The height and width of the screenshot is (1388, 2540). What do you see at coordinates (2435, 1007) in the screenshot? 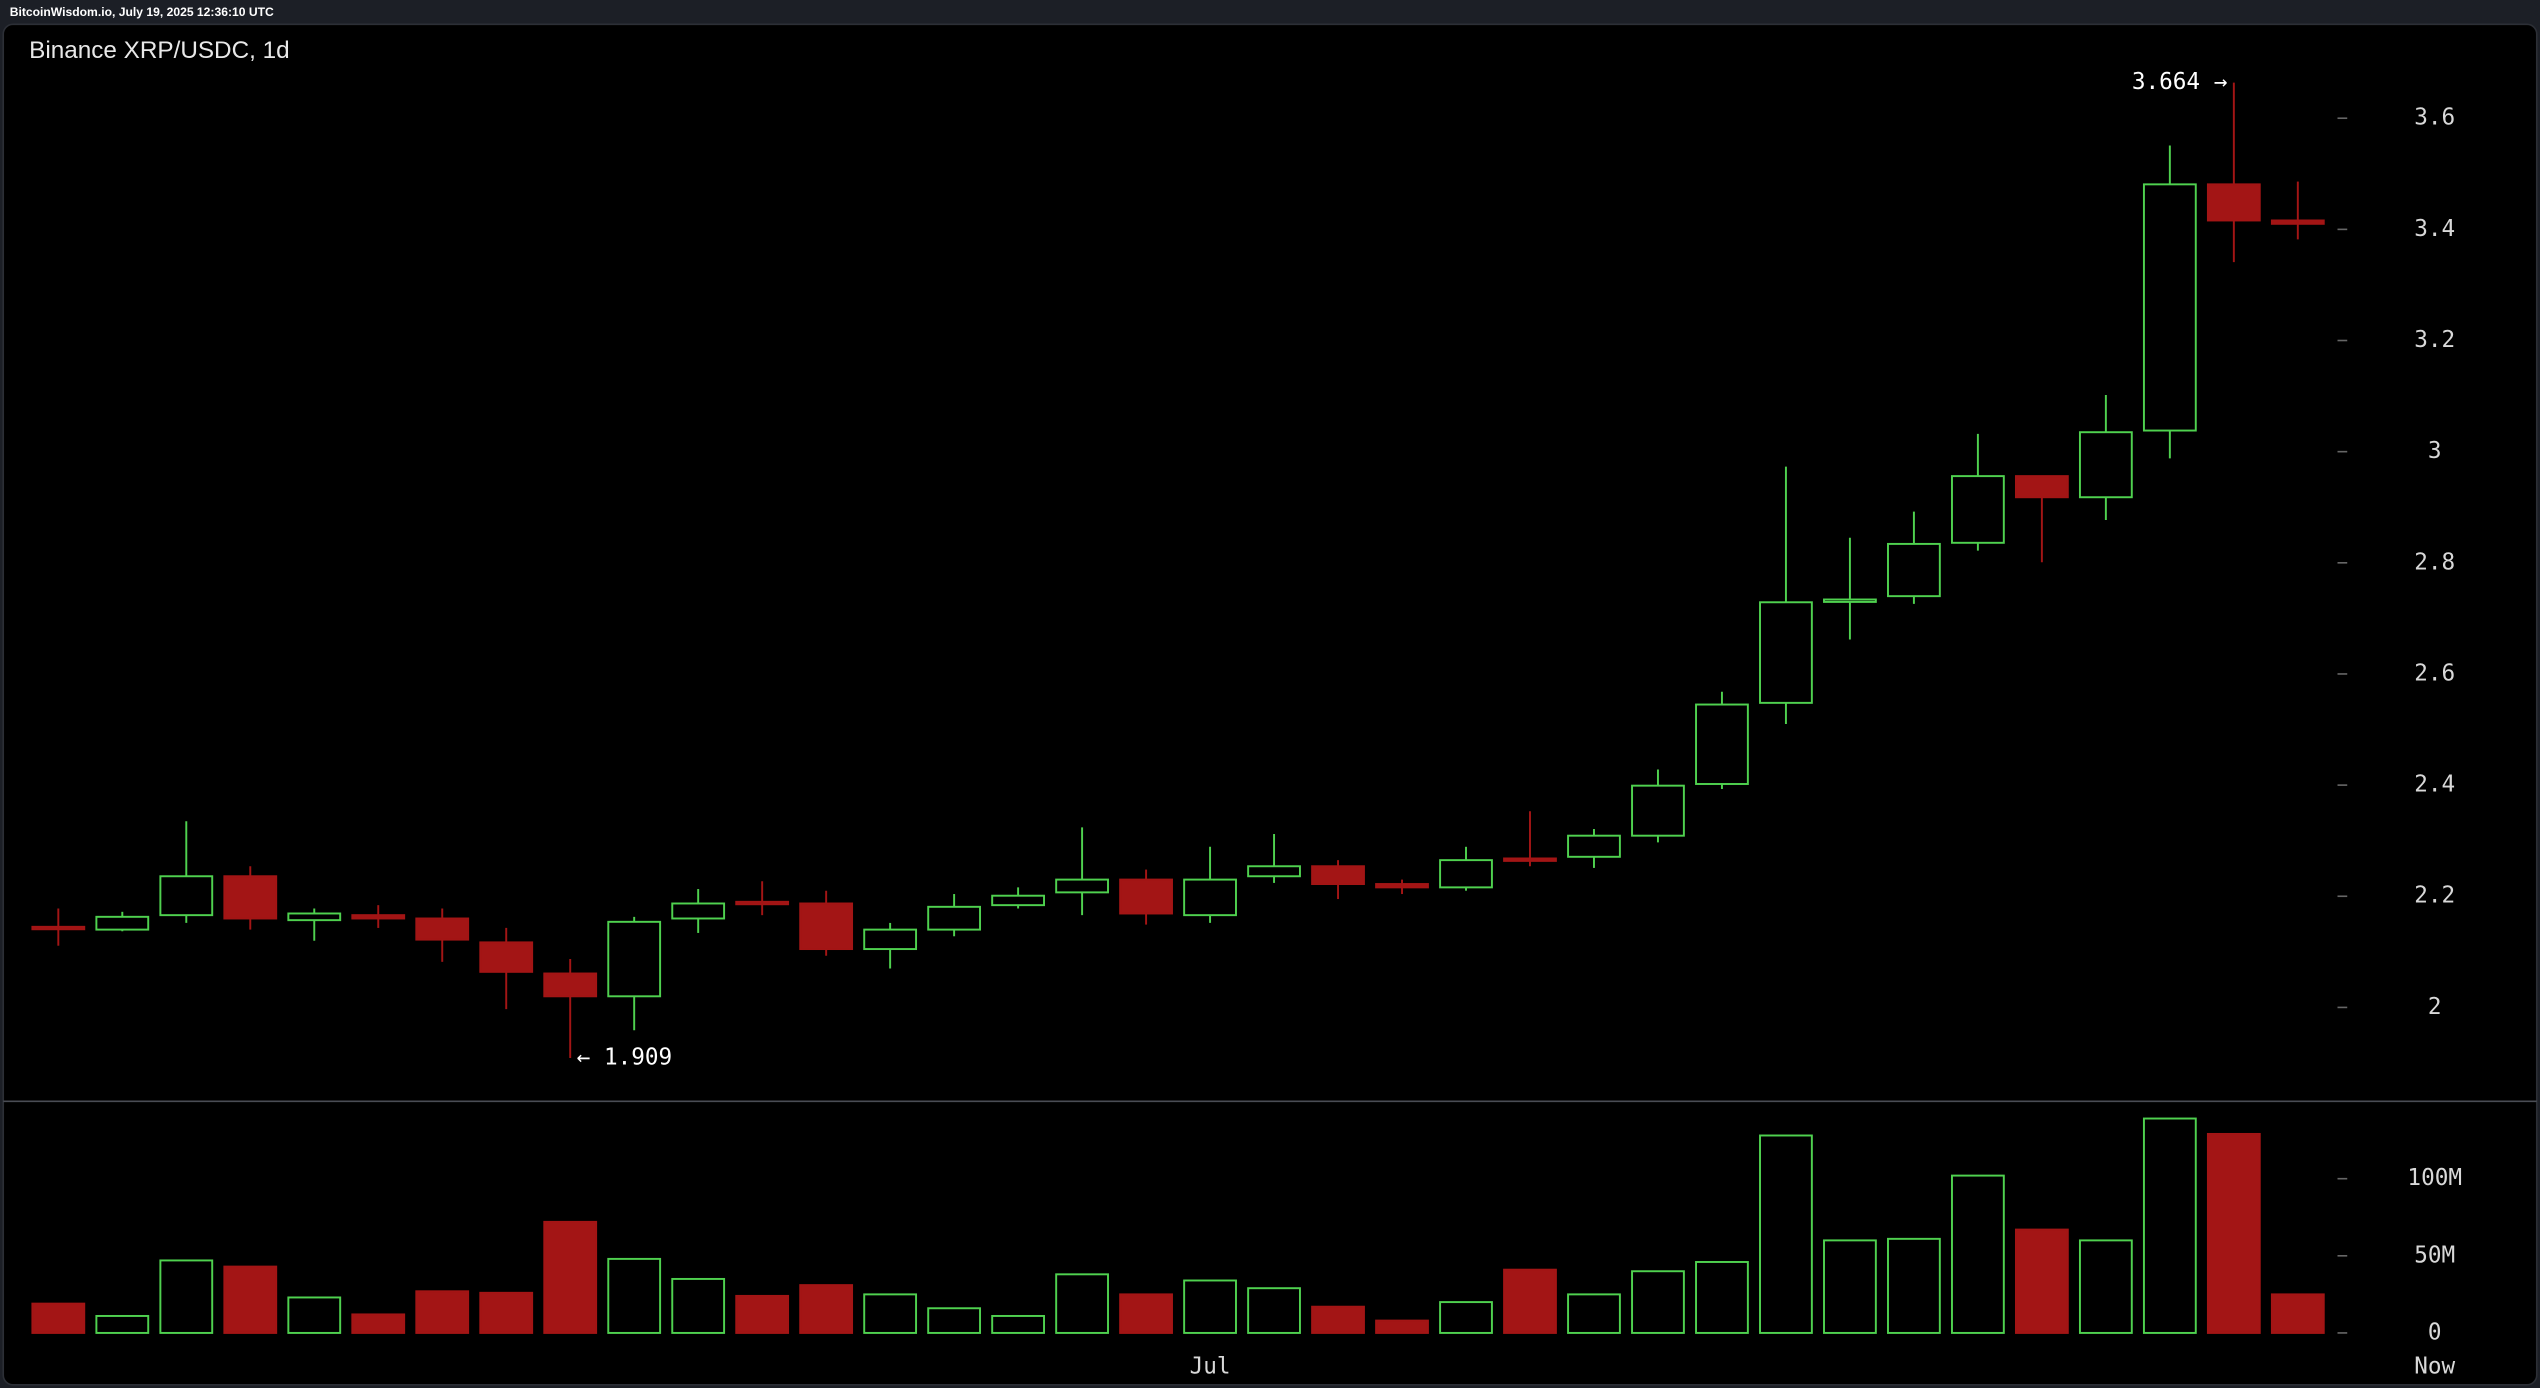
I see `y-tick-label: 2` at bounding box center [2435, 1007].